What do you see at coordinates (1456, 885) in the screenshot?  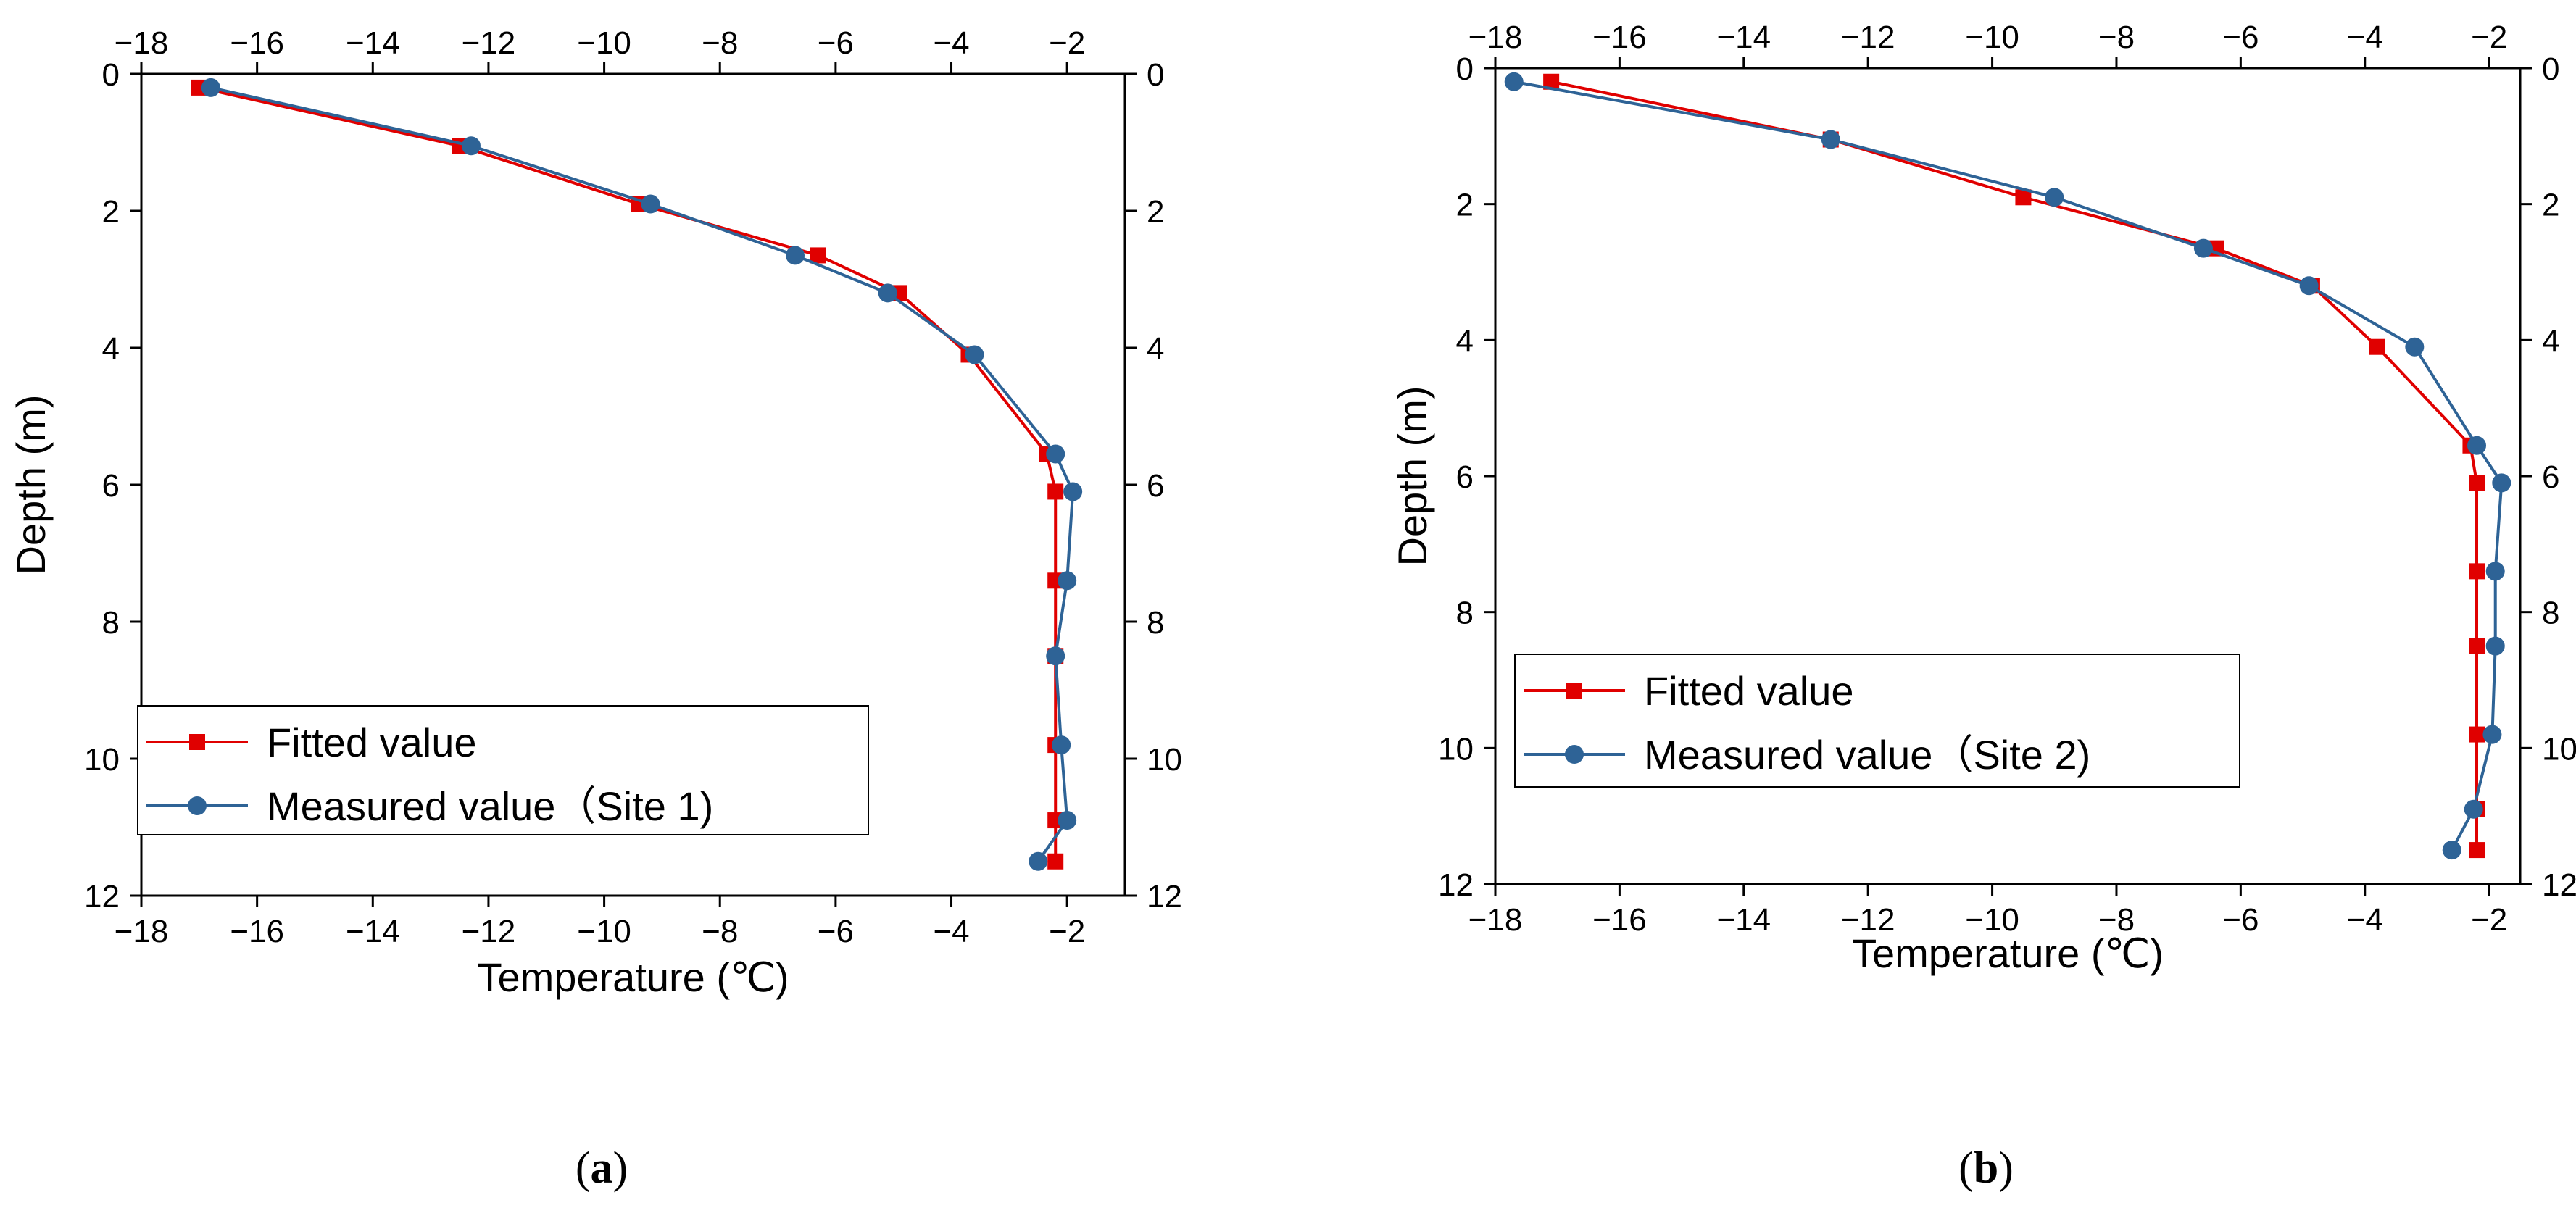 I see `y-tick-label-left: 12` at bounding box center [1456, 885].